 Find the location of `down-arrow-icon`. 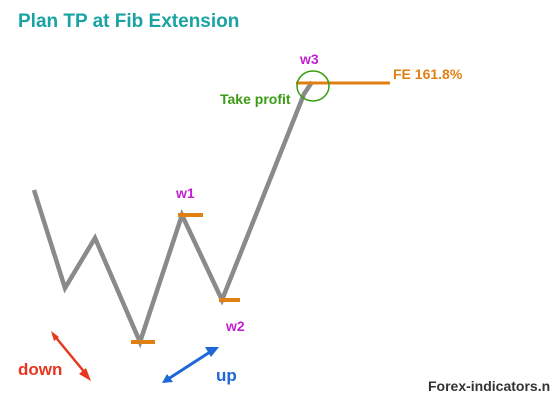

down-arrow-icon is located at coordinates (71, 356).